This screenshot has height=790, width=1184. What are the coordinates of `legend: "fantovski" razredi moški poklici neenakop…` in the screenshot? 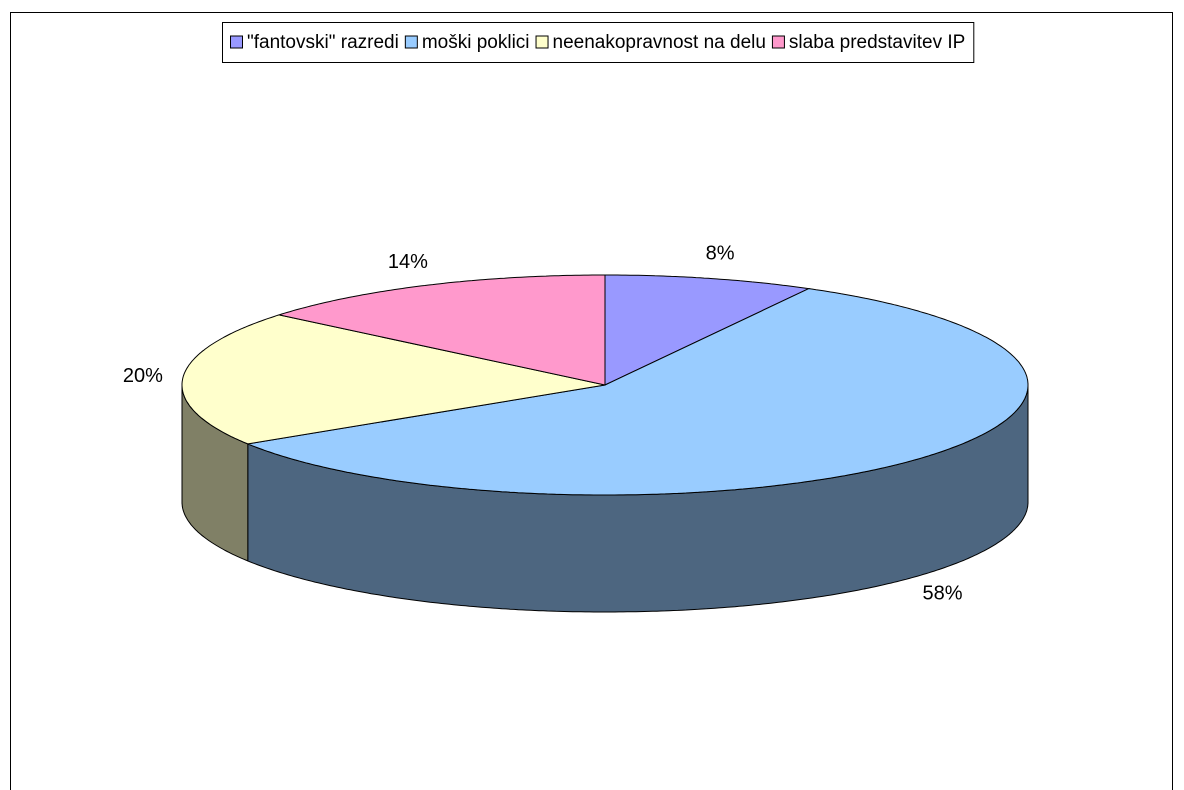 It's located at (598, 42).